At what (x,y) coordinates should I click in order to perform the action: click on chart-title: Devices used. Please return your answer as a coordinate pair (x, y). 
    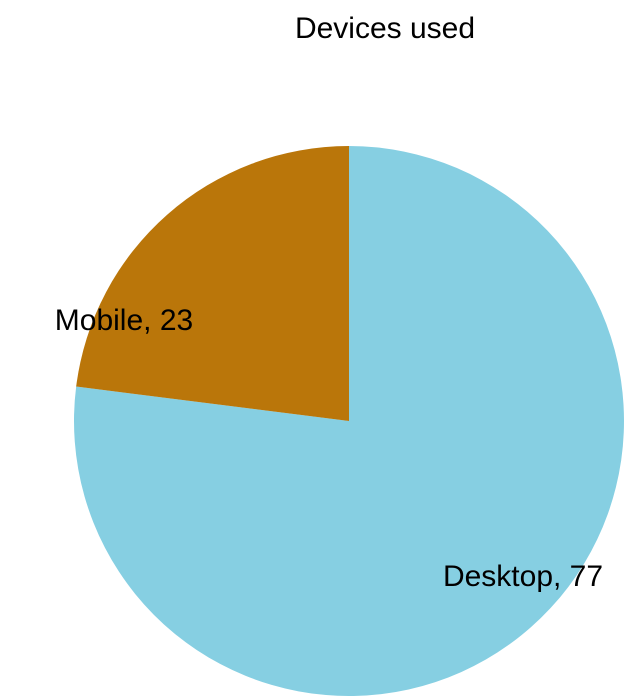
    Looking at the image, I should click on (385, 28).